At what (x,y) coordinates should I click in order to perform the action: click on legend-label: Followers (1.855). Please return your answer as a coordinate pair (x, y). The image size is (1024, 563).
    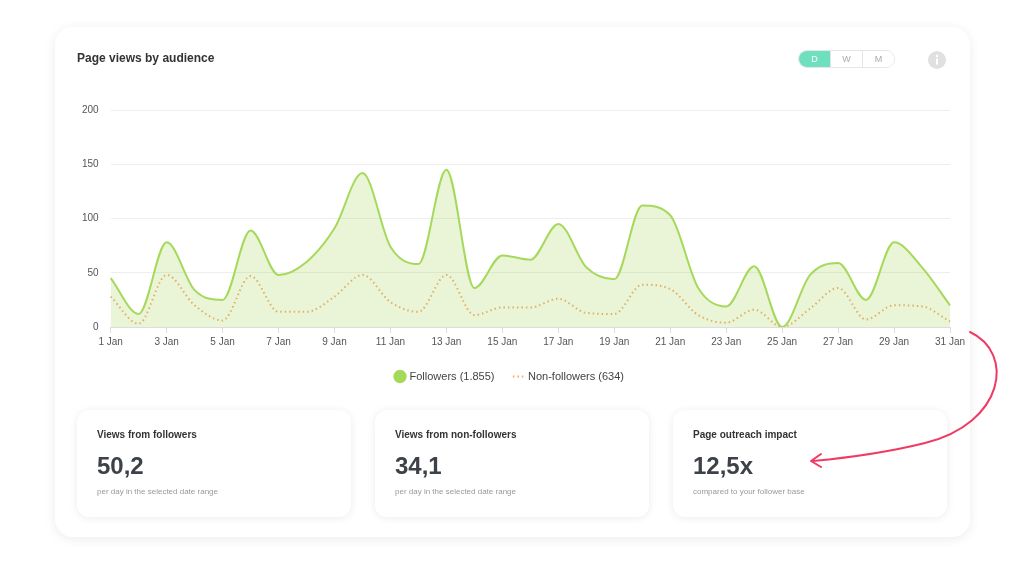
    Looking at the image, I should click on (452, 375).